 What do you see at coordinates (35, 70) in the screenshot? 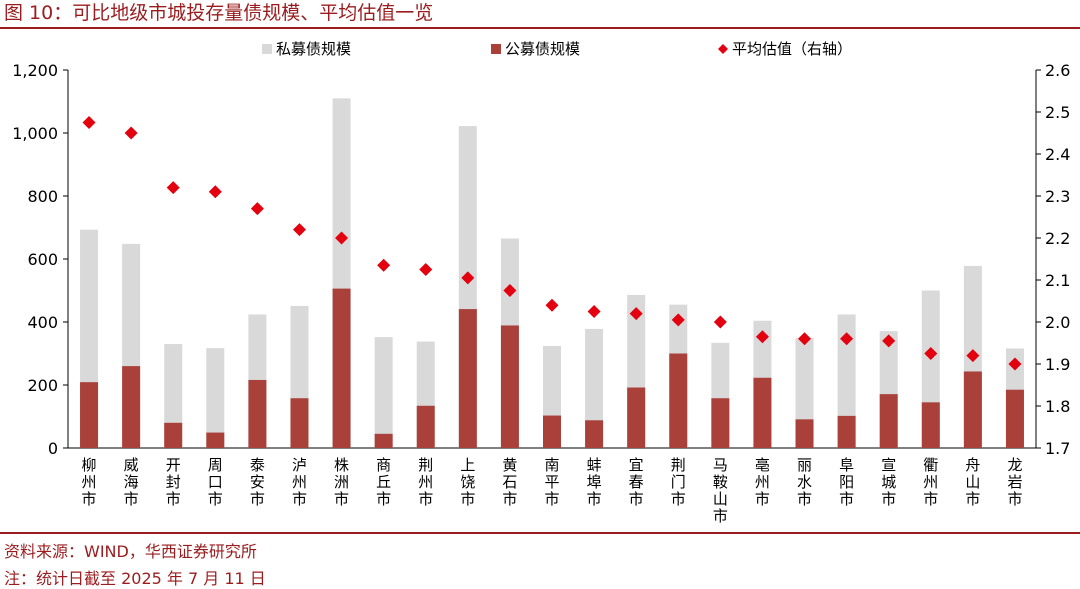
I see `left-tick-label: 1,200` at bounding box center [35, 70].